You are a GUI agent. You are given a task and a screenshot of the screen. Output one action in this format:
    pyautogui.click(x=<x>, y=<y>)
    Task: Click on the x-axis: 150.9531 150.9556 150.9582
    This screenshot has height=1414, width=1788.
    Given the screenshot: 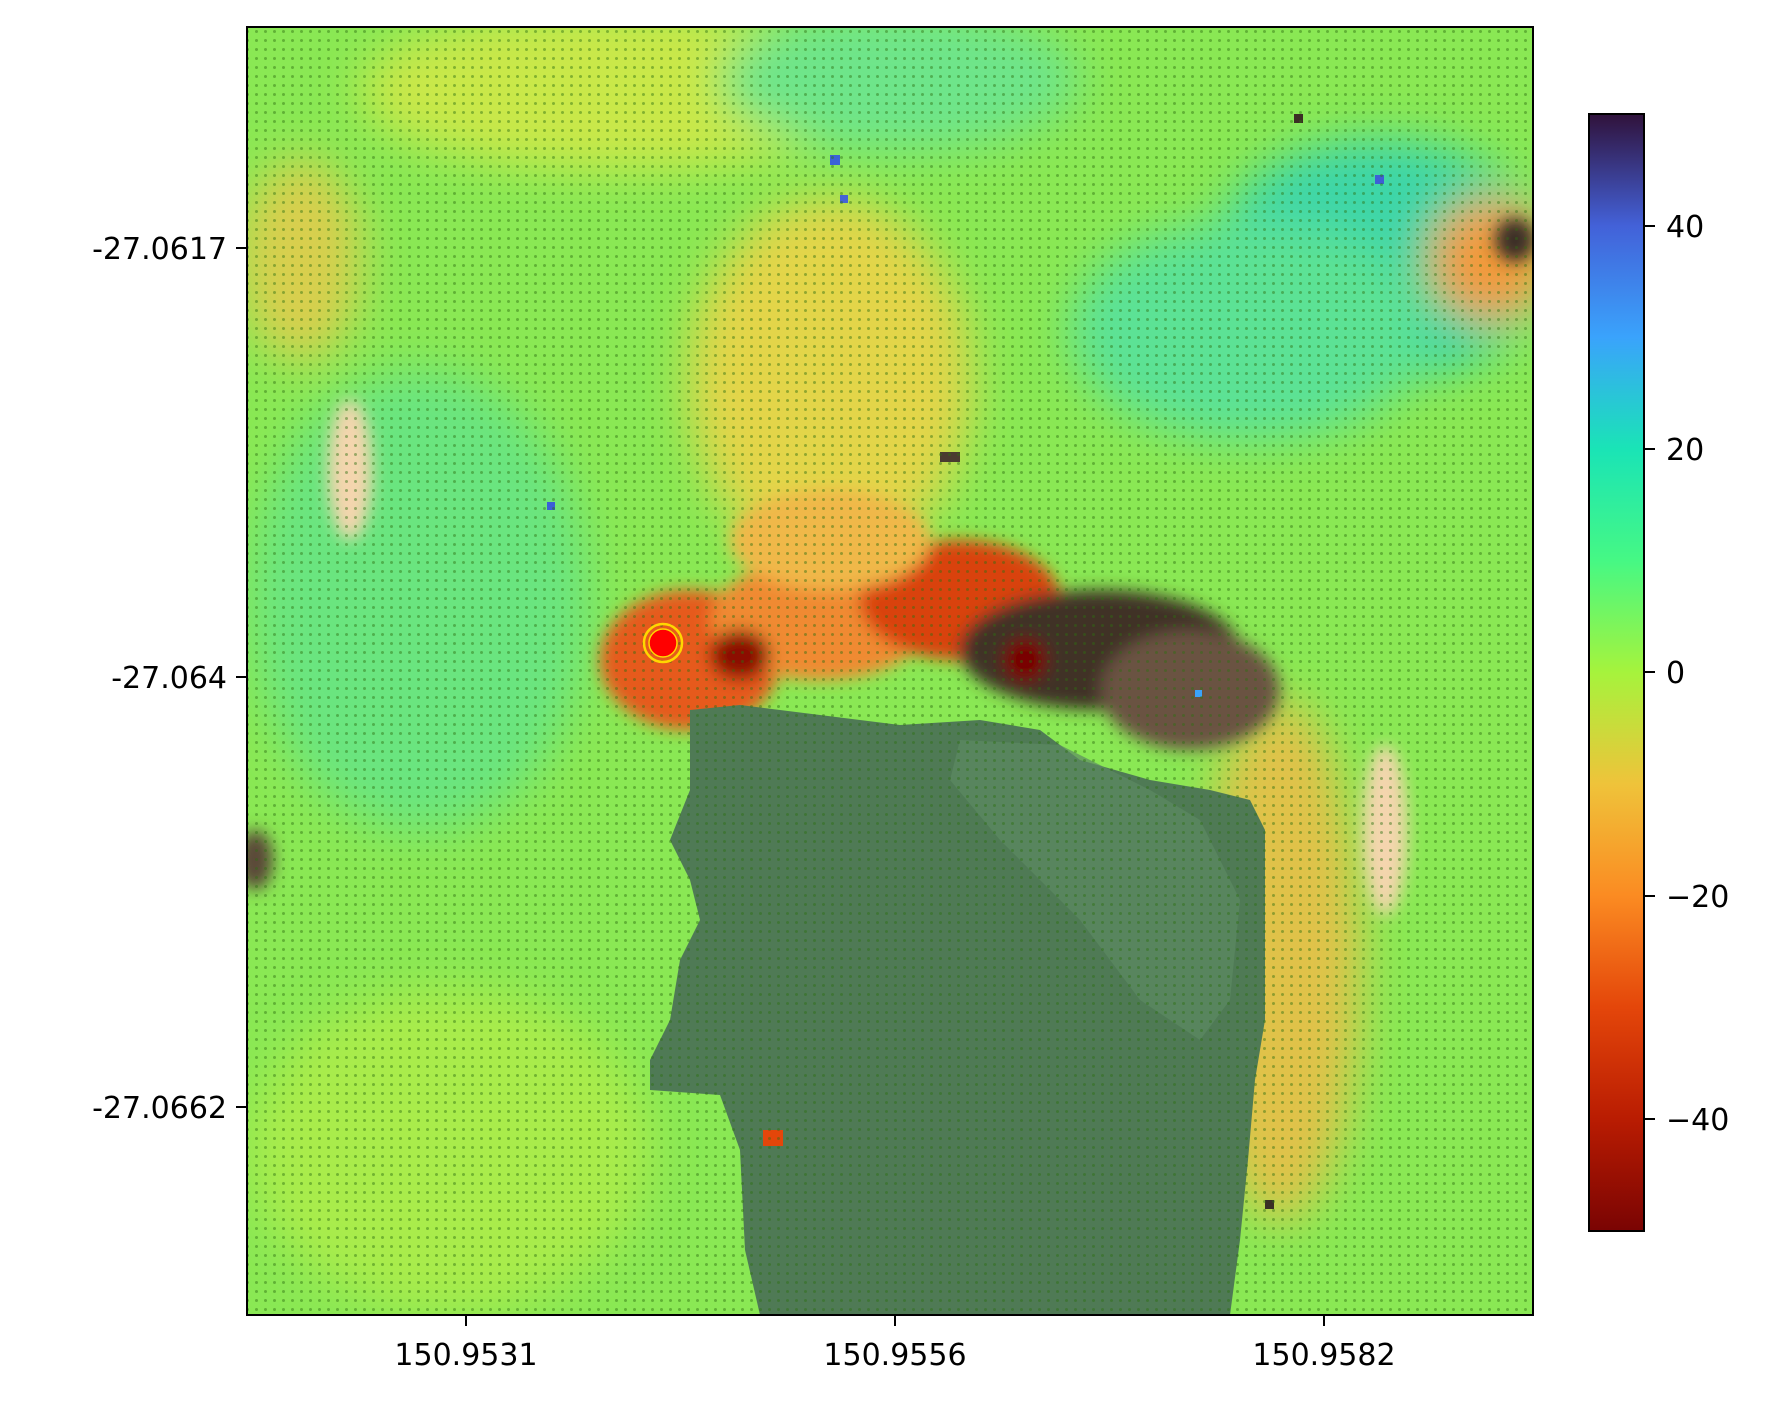 What is the action you would take?
    pyautogui.click(x=895, y=1344)
    